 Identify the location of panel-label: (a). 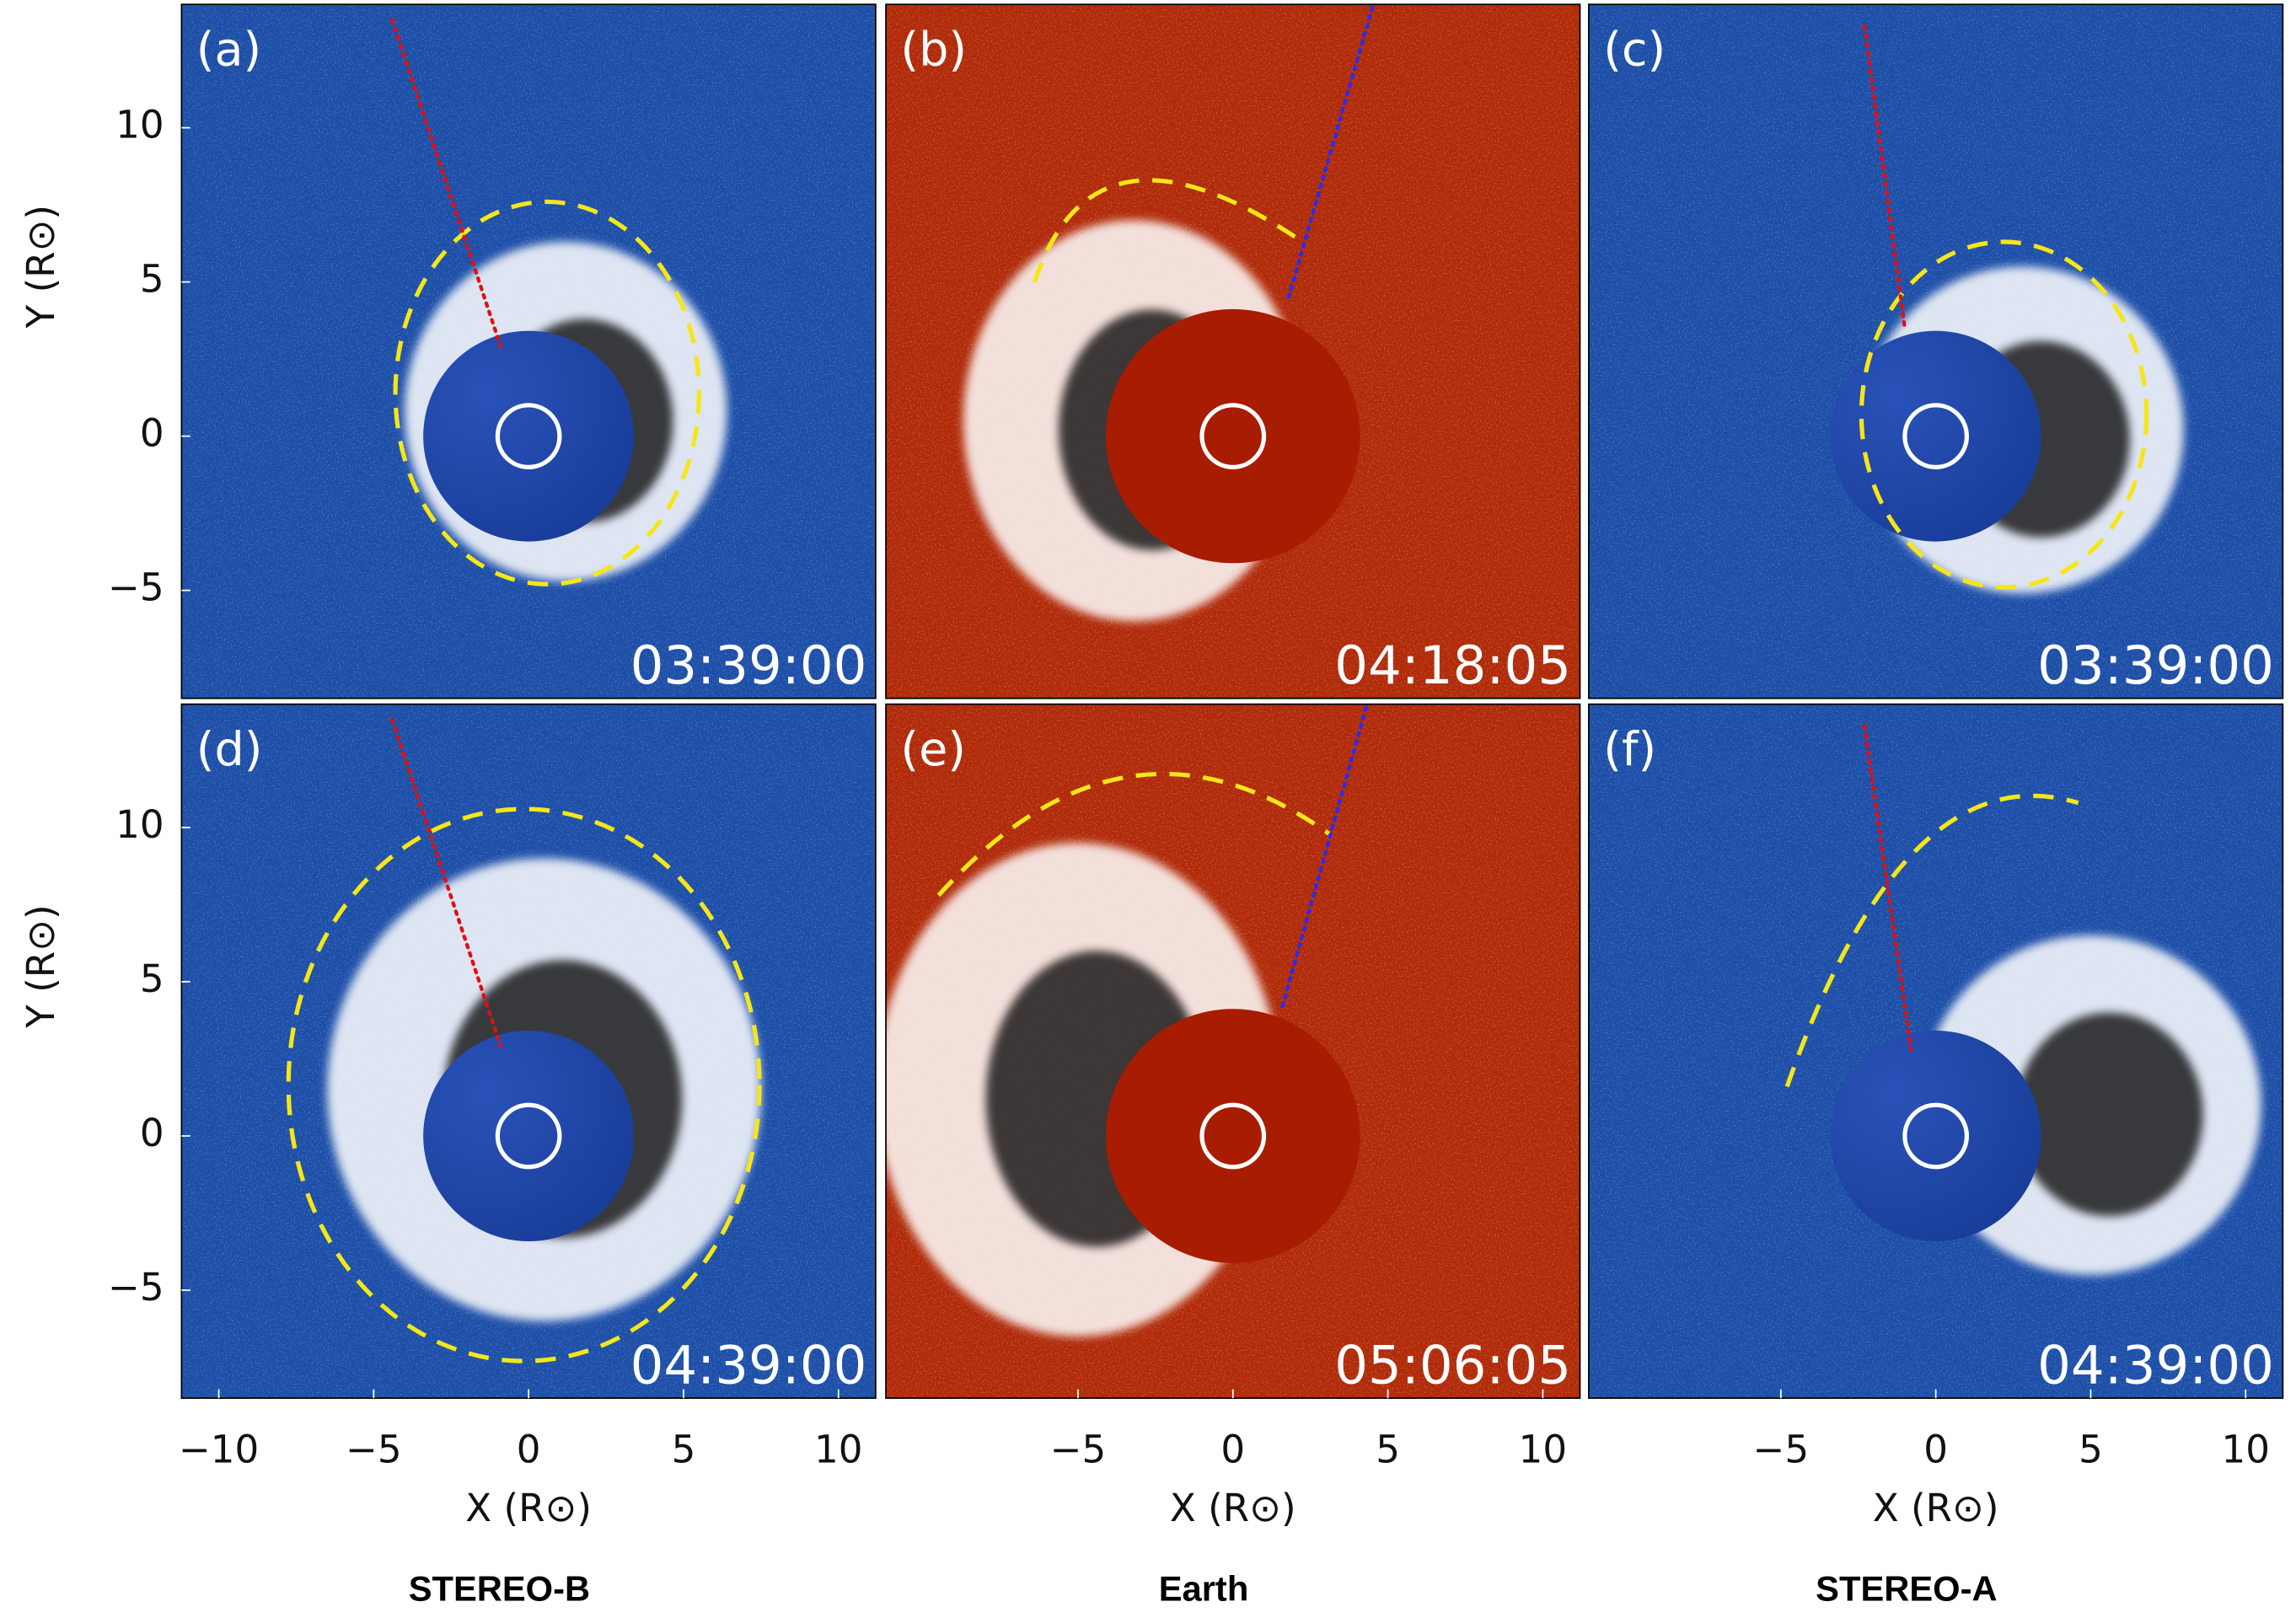
(228, 50).